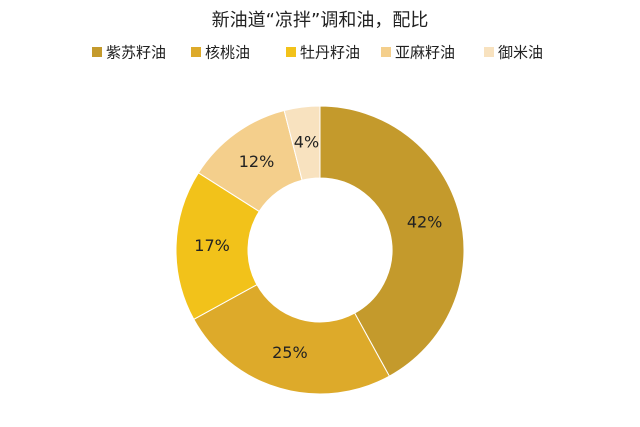 The image size is (640, 427). Describe the element at coordinates (320, 20) in the screenshot. I see `chart-title: 新油道“凉拌”调和油，配比` at that location.